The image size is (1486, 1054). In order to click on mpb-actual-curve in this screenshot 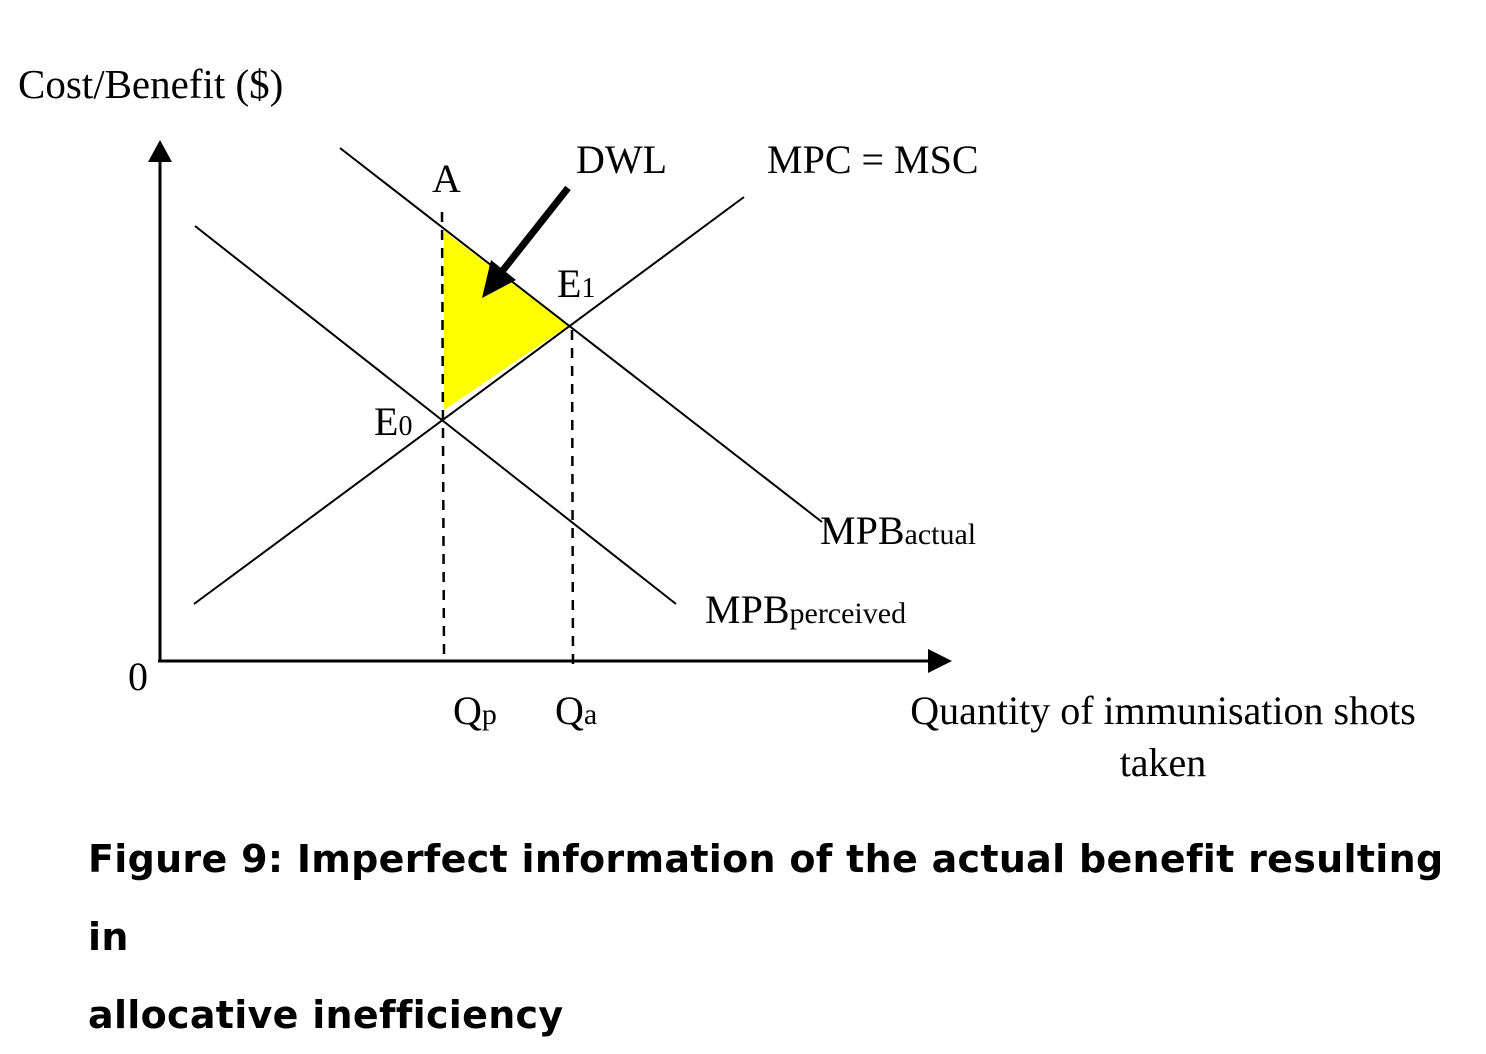, I will do `click(581, 335)`.